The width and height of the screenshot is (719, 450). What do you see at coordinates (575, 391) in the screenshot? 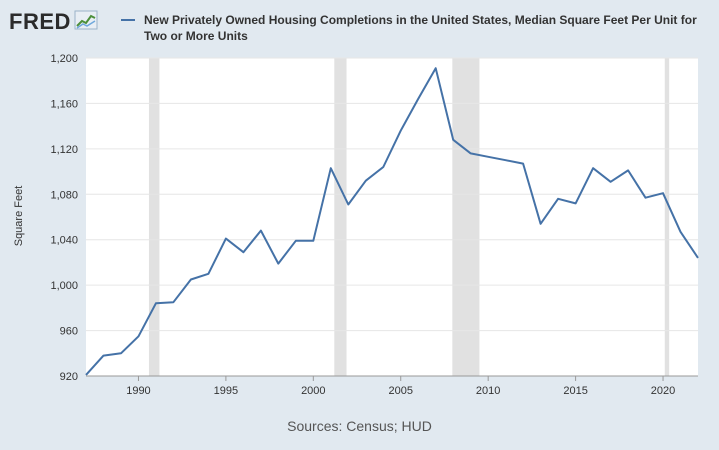
I see `x-tick-label: 2015` at bounding box center [575, 391].